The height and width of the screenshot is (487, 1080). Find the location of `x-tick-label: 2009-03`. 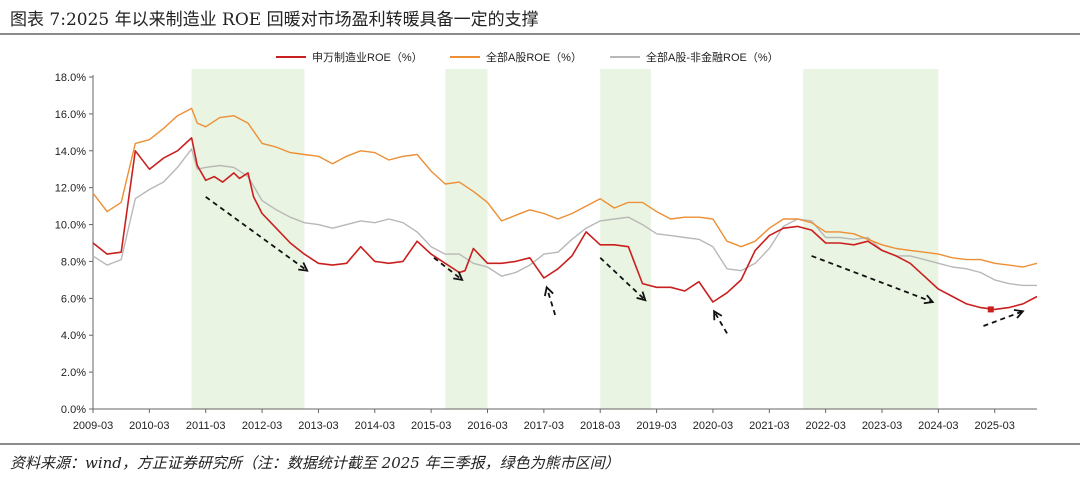

x-tick-label: 2009-03 is located at coordinates (93, 426).